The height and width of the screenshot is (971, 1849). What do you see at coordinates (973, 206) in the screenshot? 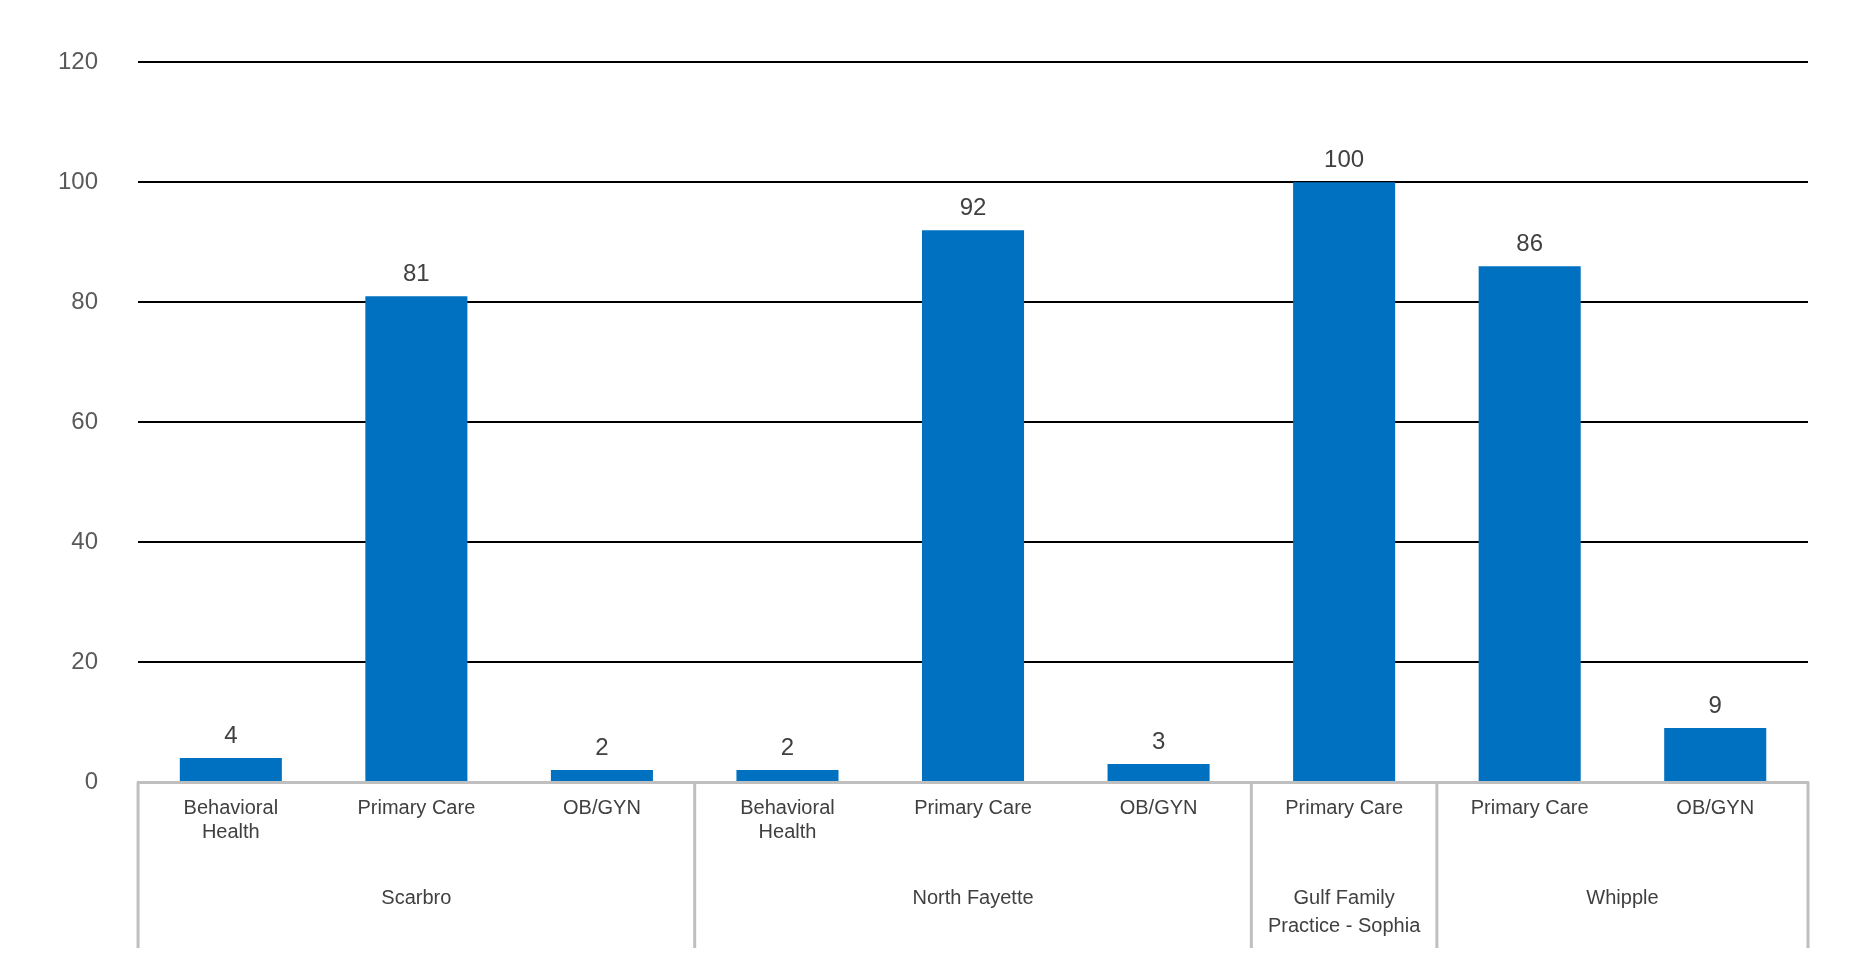
I see `data-label: 92` at bounding box center [973, 206].